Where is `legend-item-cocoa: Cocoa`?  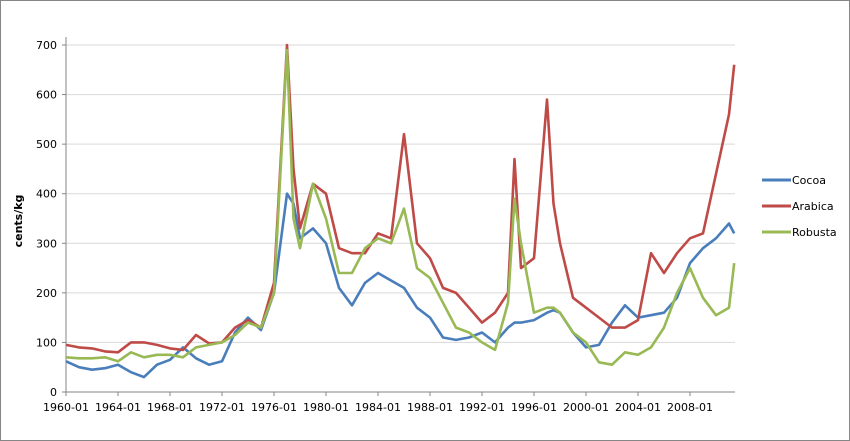 legend-item-cocoa: Cocoa is located at coordinates (794, 180).